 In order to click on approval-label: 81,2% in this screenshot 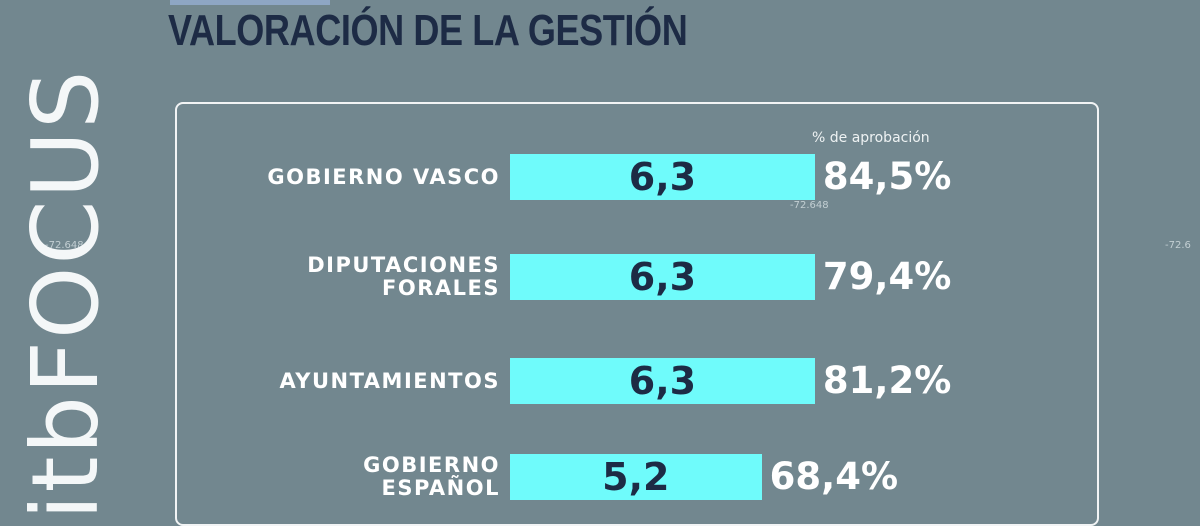, I will do `click(887, 380)`.